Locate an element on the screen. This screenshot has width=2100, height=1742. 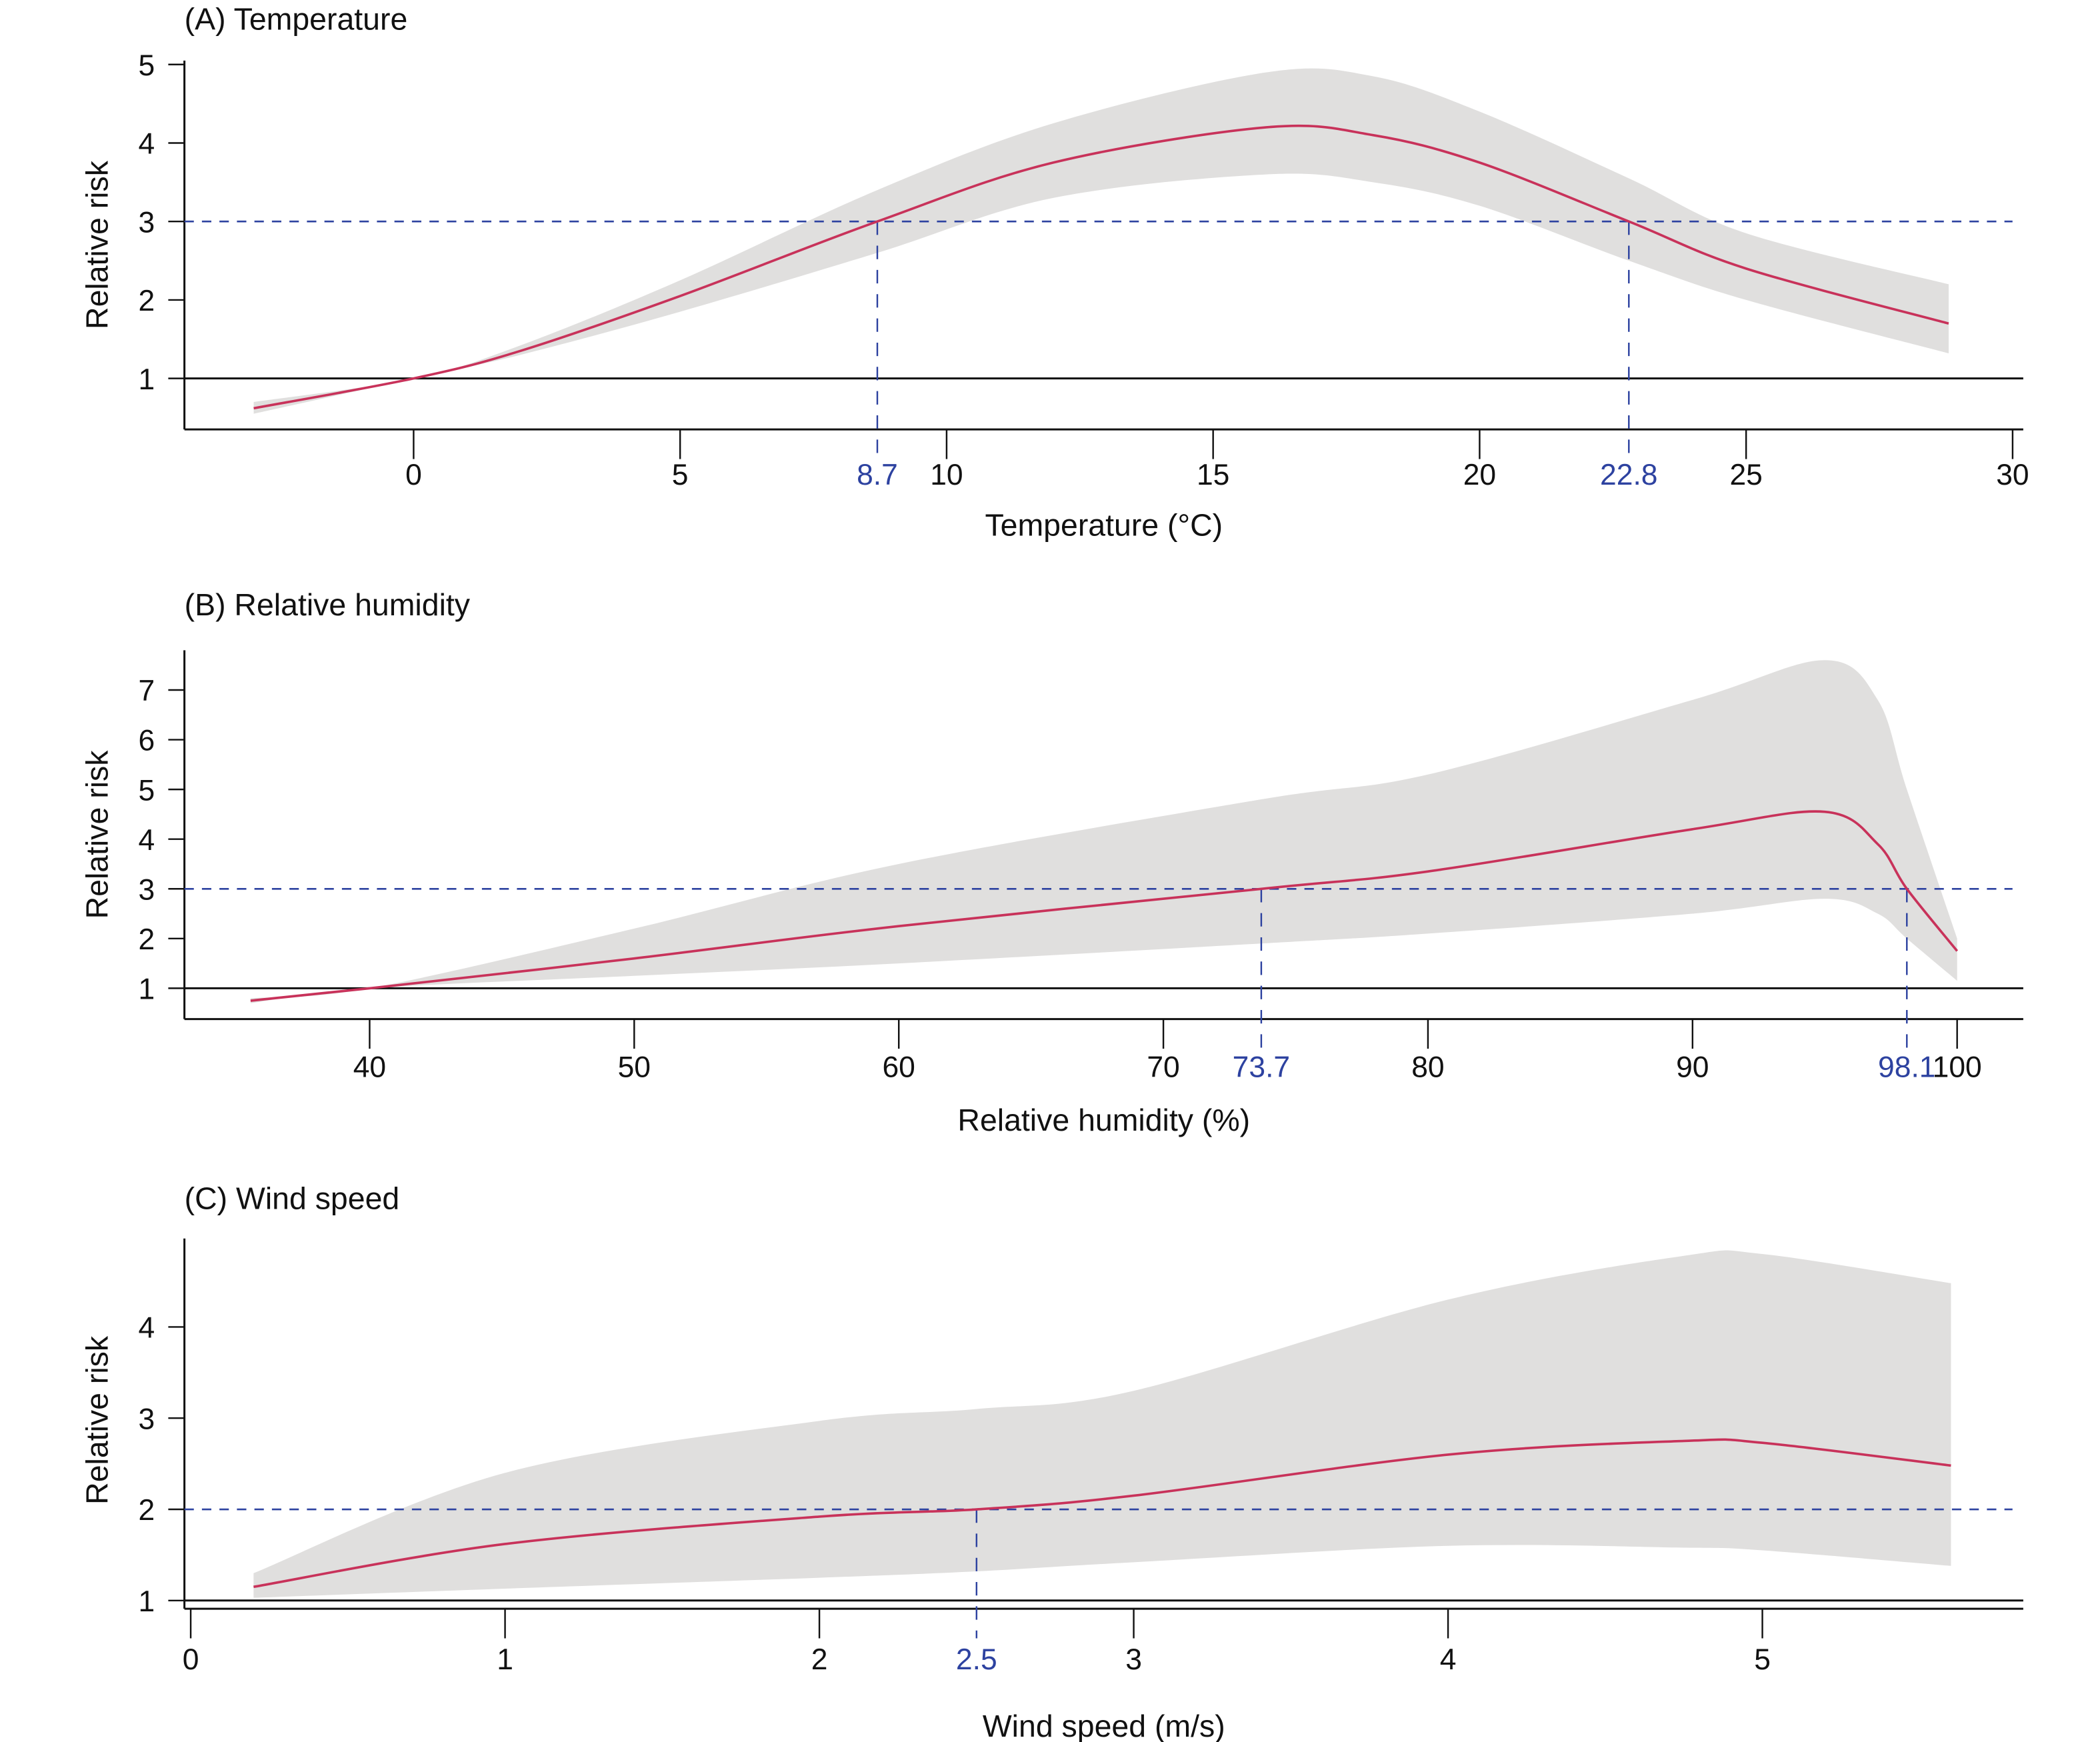
x-axis-label: Temperature (°C) is located at coordinates (1104, 525).